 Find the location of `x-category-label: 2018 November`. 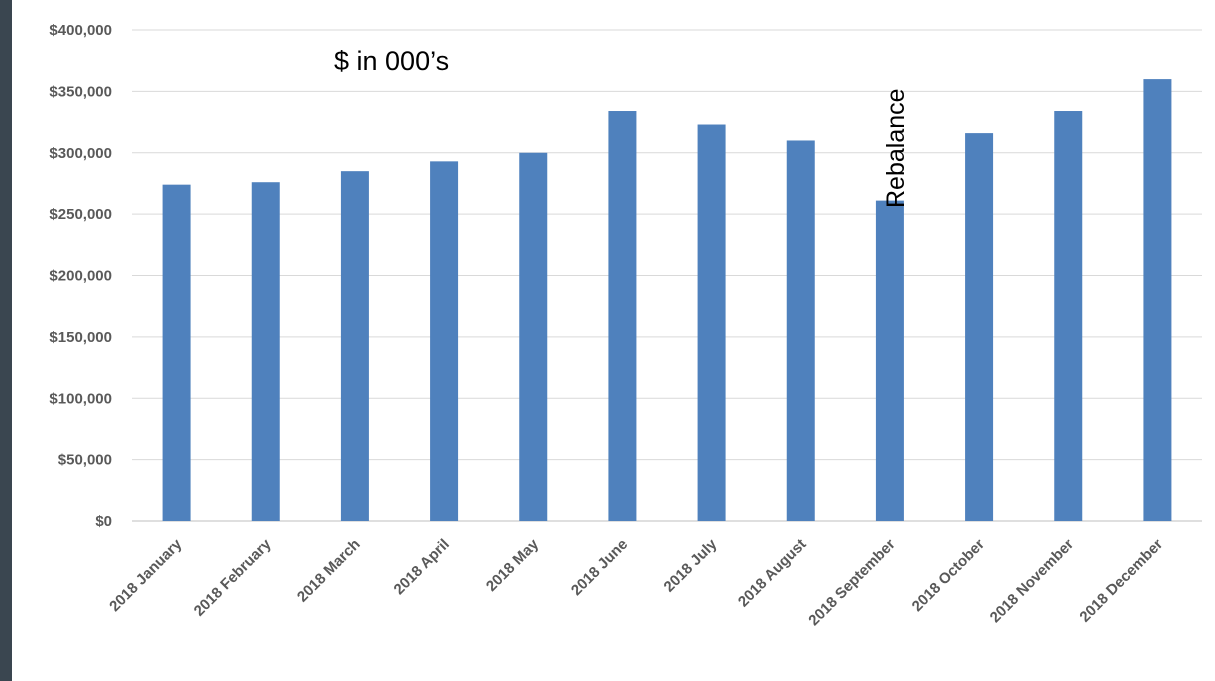

x-category-label: 2018 November is located at coordinates (1032, 581).